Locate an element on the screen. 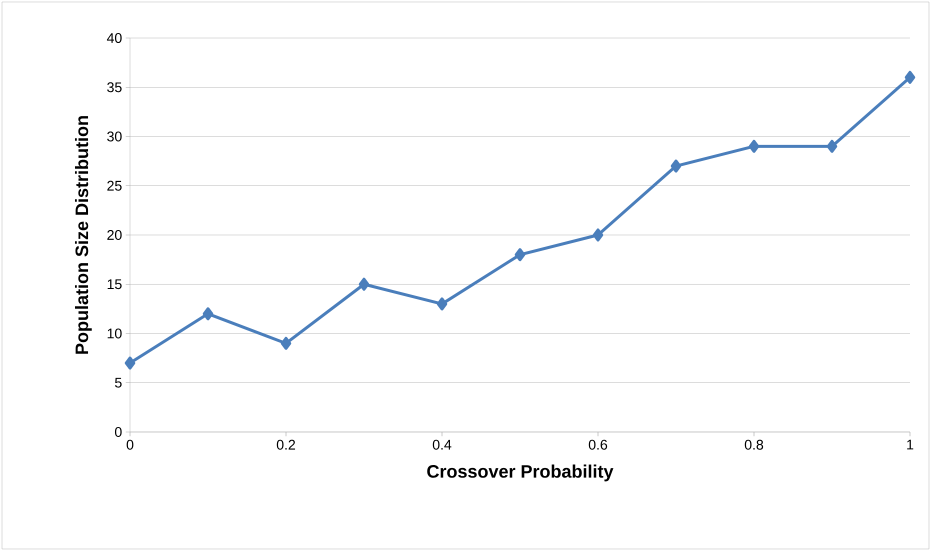  x-tick-label: 0 is located at coordinates (130, 445).